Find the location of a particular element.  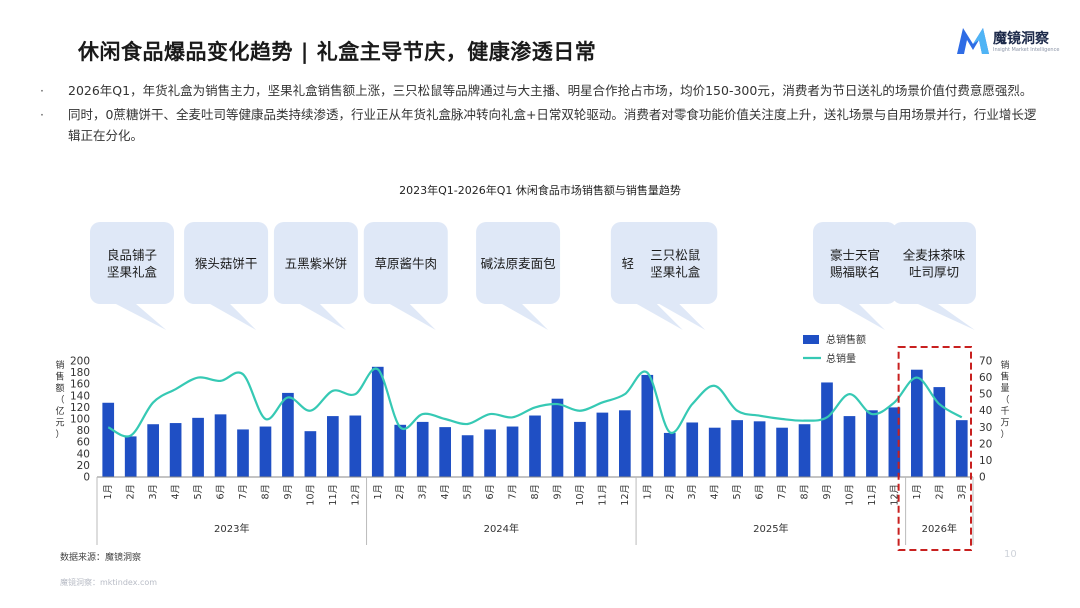

y-right-axis-label-char: ） is located at coordinates (1004, 434).